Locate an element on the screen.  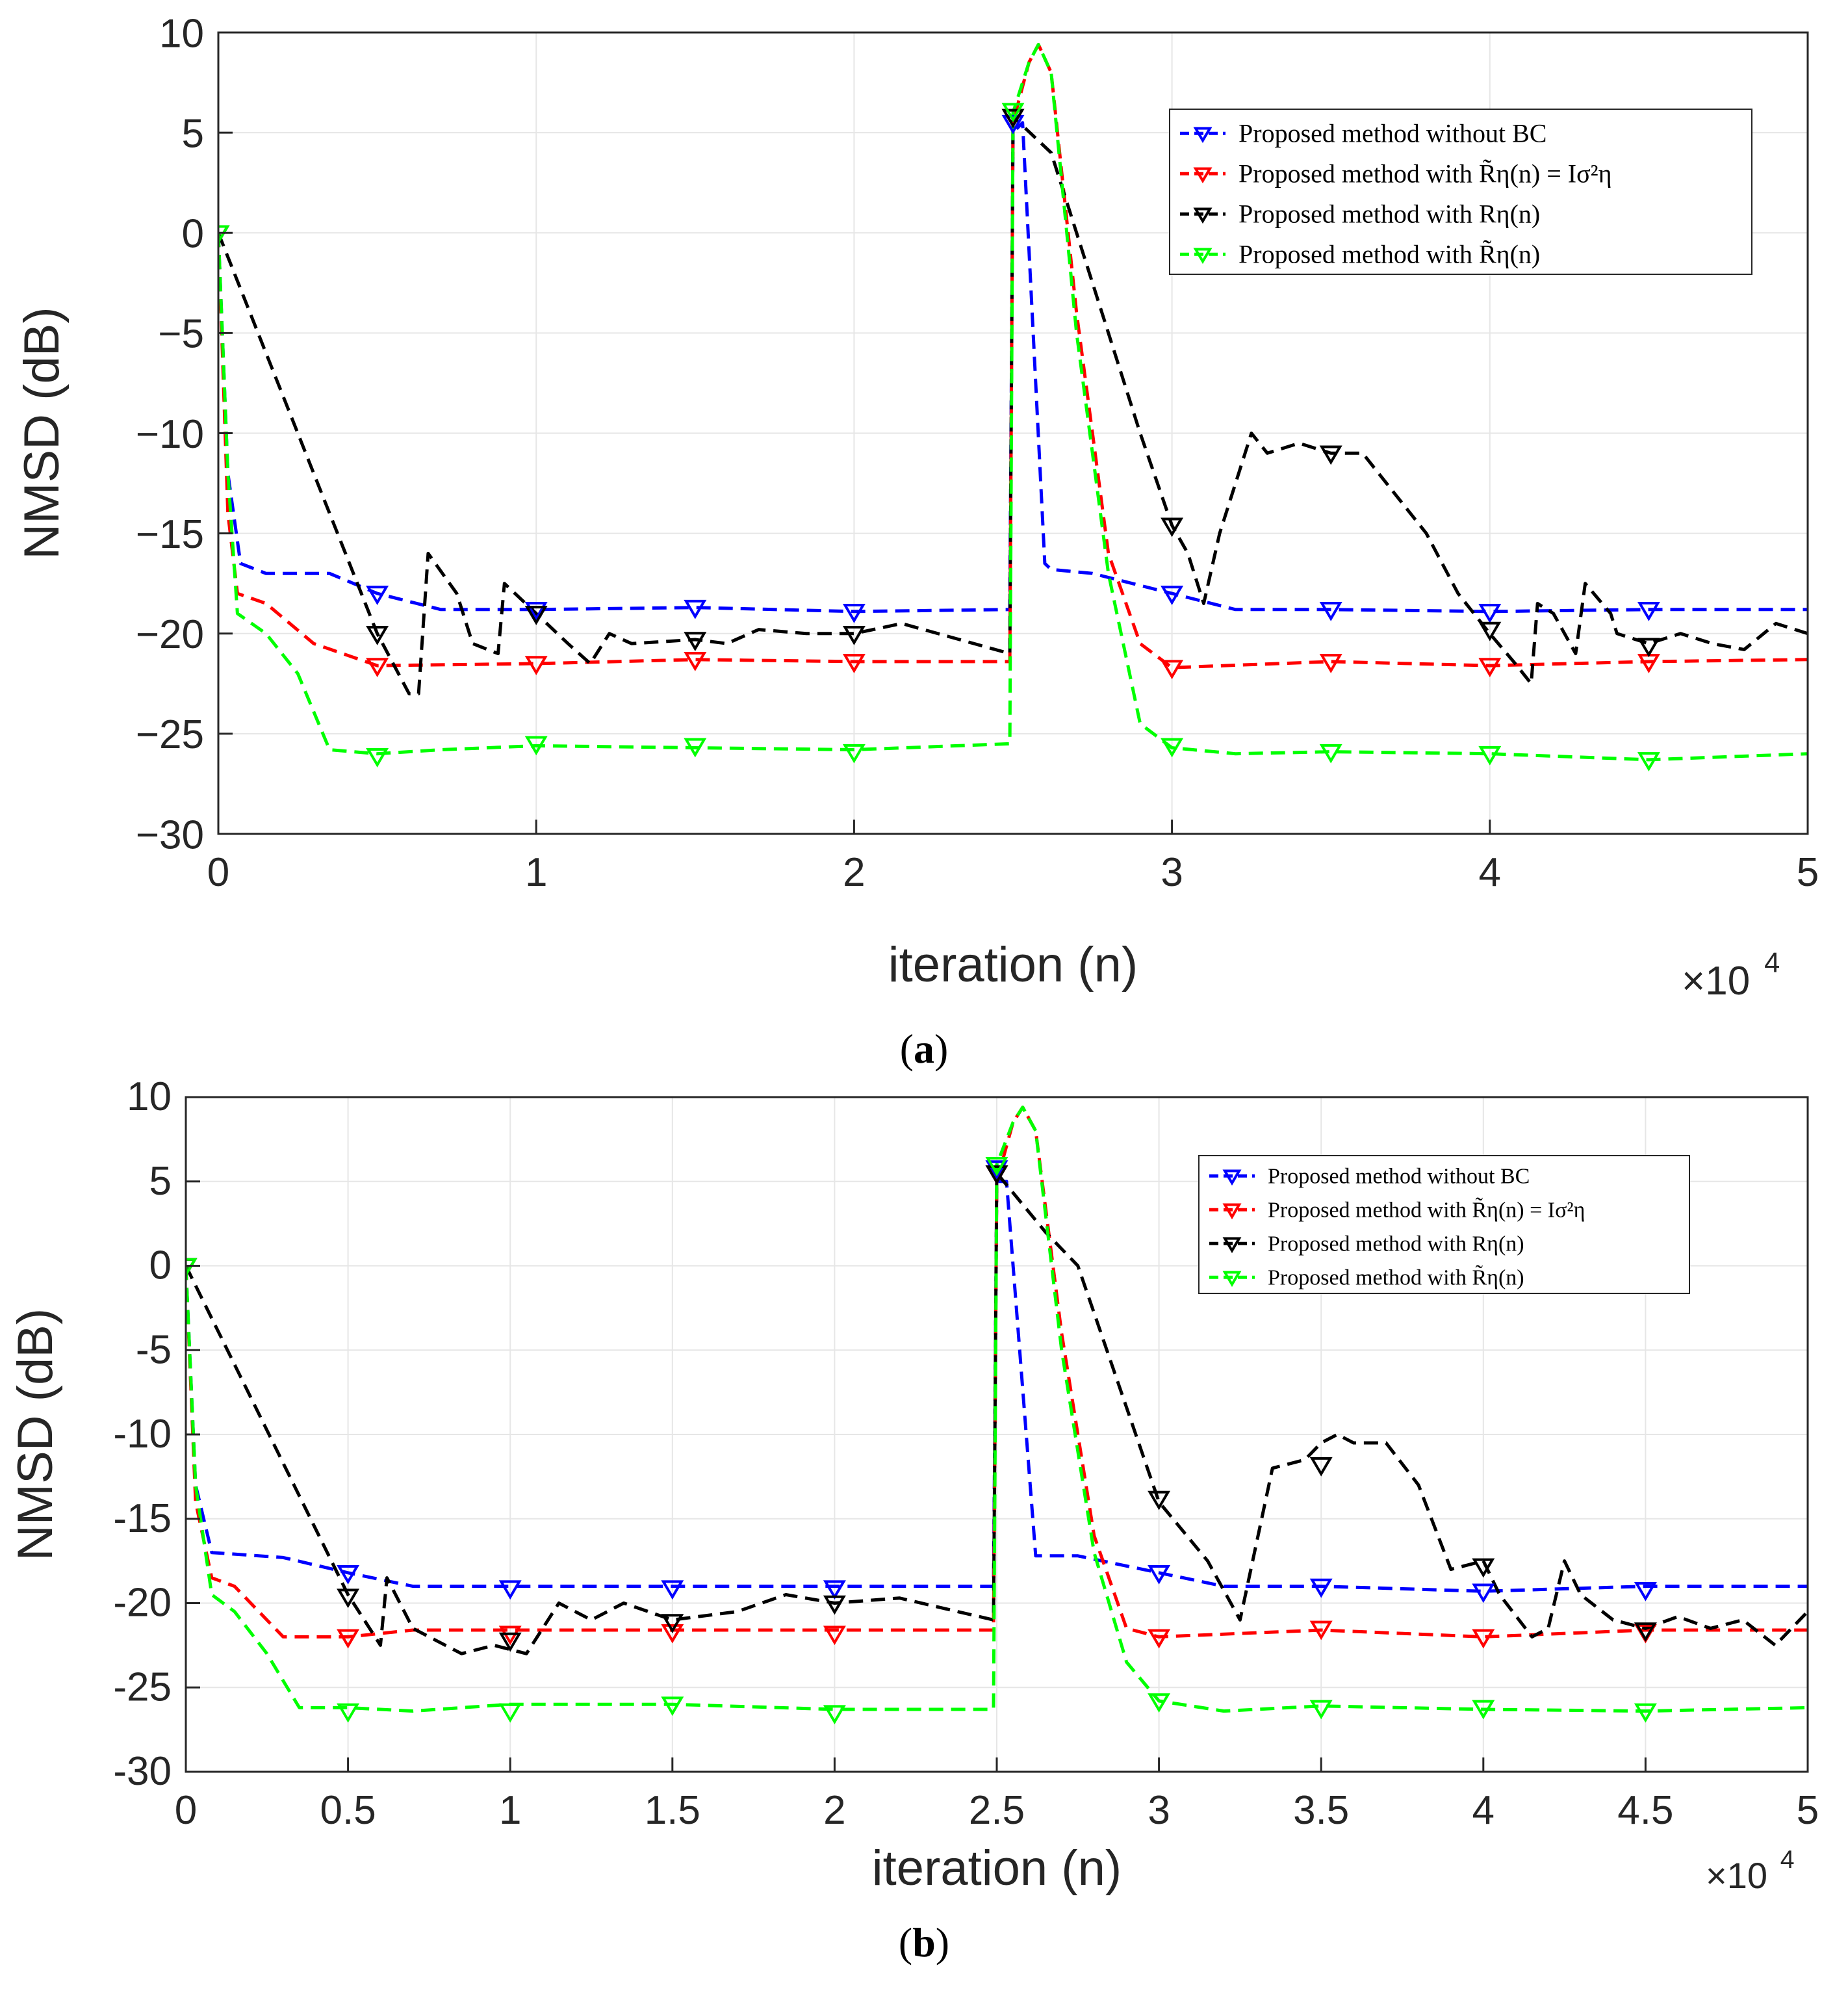
y-tick-label: −25 is located at coordinates (170, 734).